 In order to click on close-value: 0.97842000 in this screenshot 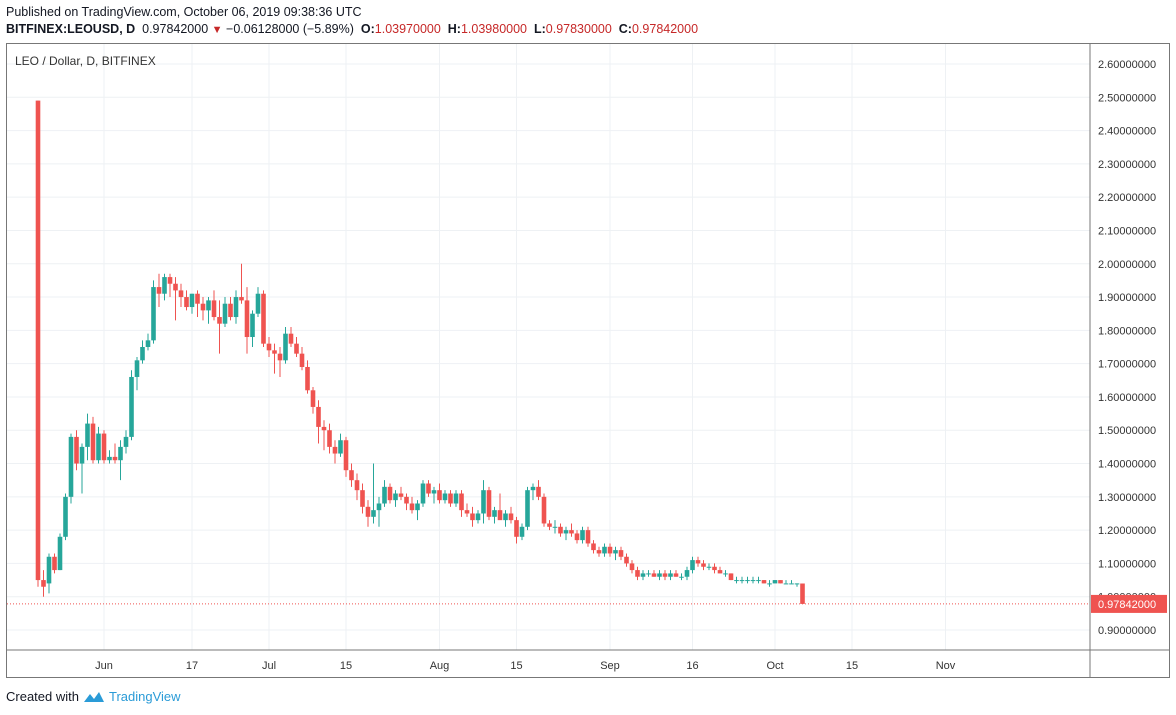, I will do `click(665, 29)`.